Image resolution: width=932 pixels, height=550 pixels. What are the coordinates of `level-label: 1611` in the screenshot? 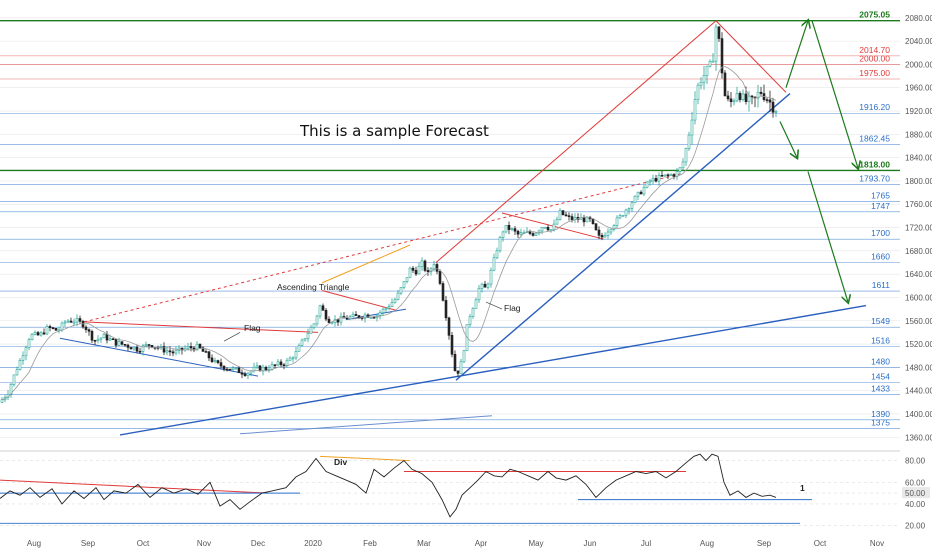 It's located at (881, 285).